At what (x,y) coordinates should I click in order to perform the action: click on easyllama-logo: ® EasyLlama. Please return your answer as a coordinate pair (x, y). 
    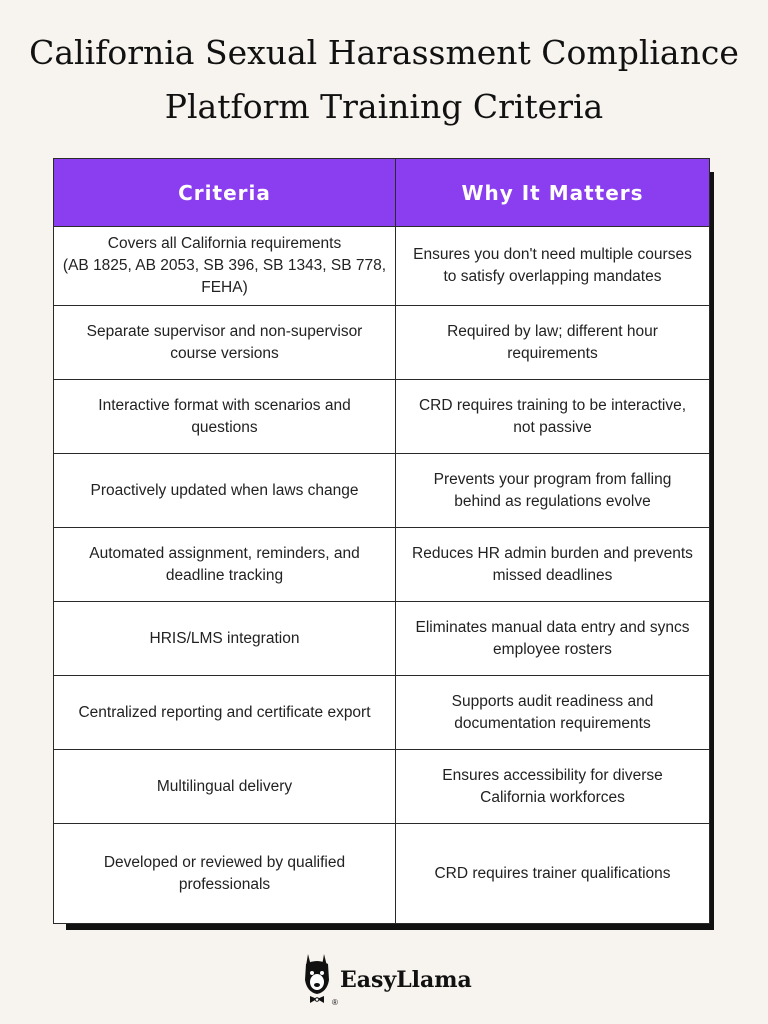
    Looking at the image, I should click on (386, 980).